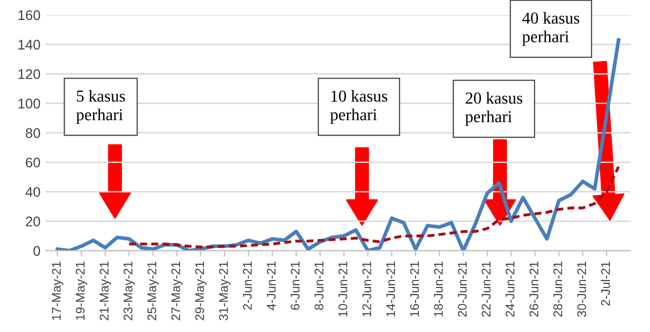 Image resolution: width=650 pixels, height=332 pixels. I want to click on x-tick-label: 19-May-21, so click(82, 291).